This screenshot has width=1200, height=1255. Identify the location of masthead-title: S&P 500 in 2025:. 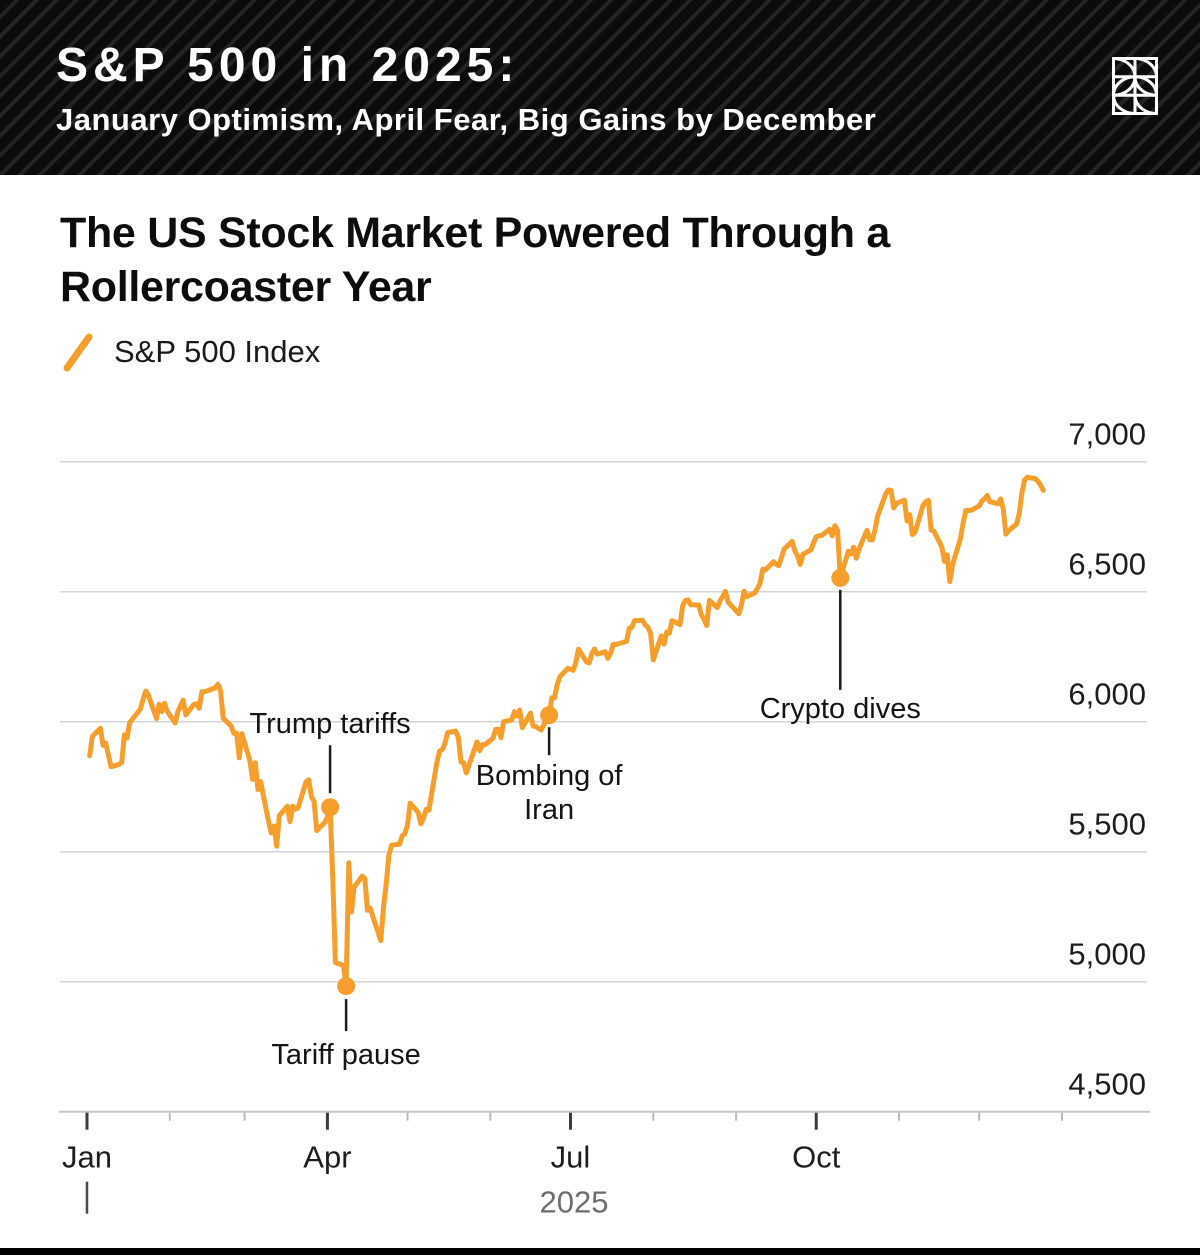
(288, 65).